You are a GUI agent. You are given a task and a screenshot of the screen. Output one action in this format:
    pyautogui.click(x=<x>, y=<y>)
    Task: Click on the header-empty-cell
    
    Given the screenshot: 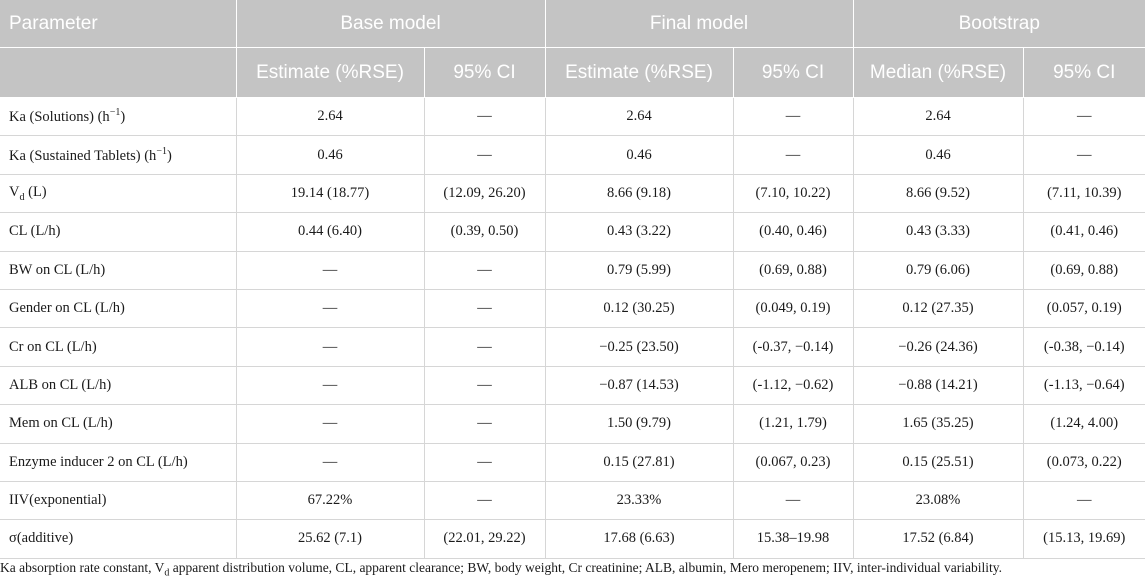 What is the action you would take?
    pyautogui.click(x=118, y=72)
    